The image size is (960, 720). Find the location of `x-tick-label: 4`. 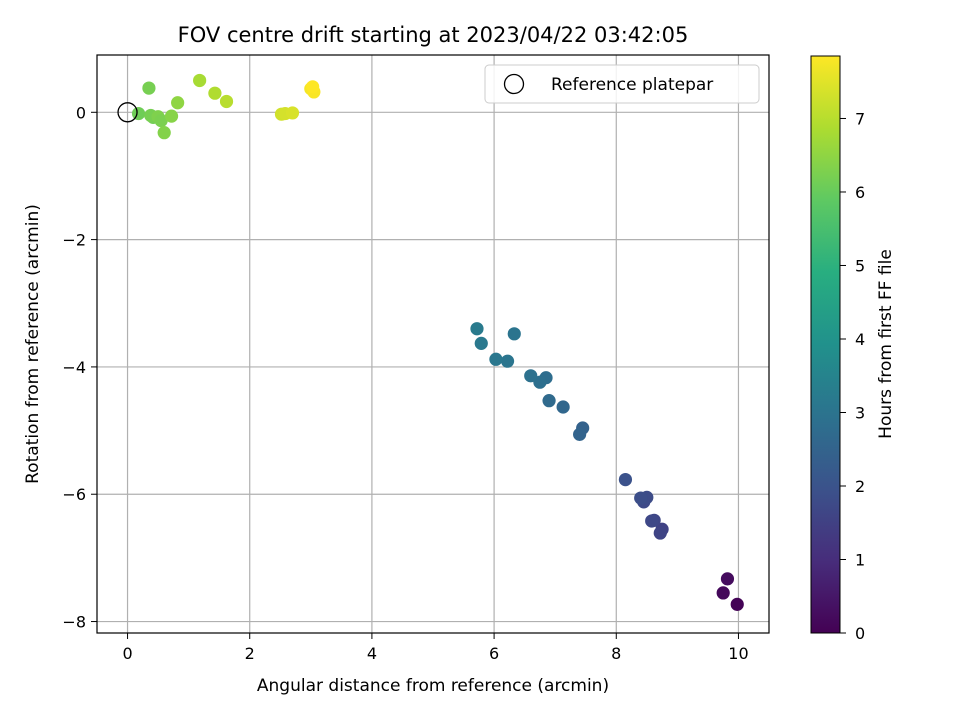

x-tick-label: 4 is located at coordinates (372, 653).